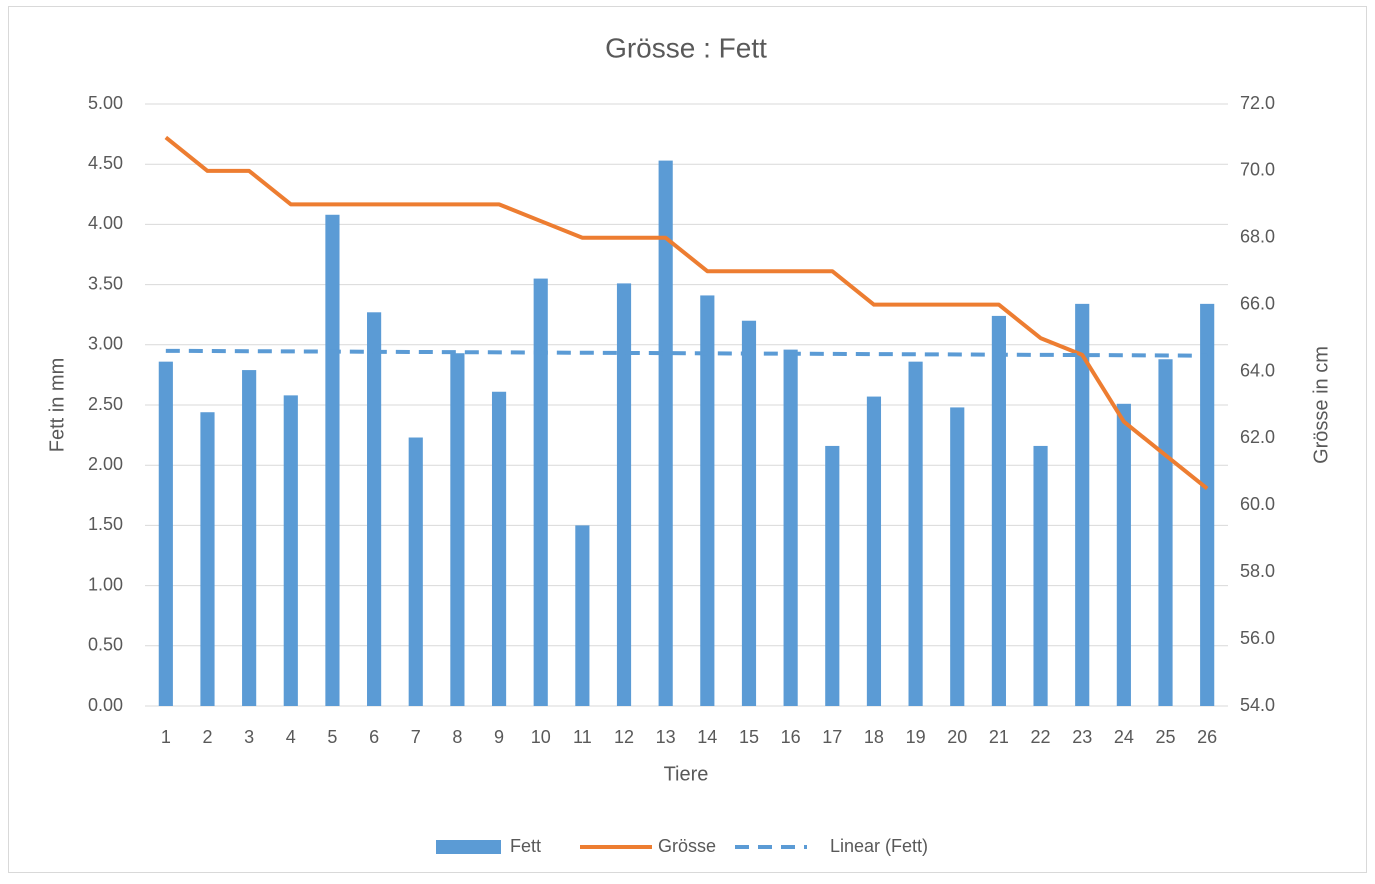 Image resolution: width=1375 pixels, height=884 pixels. I want to click on legend-label: Linear (Fett), so click(879, 846).